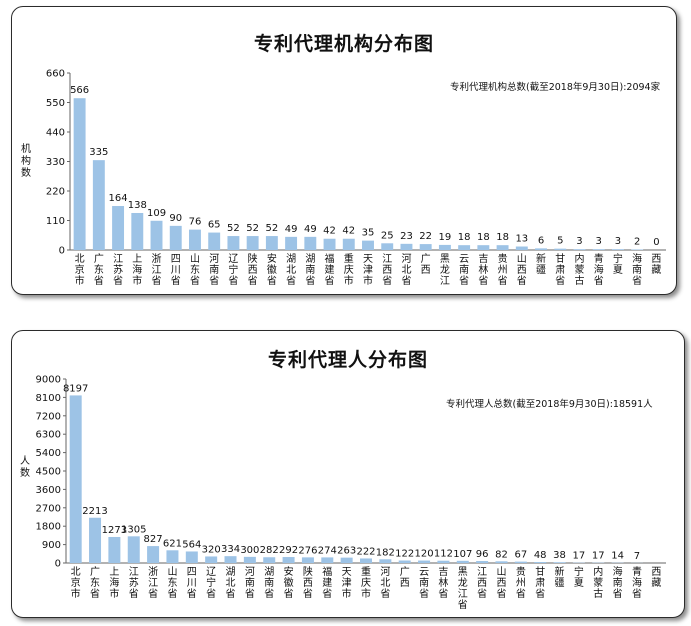 The height and width of the screenshot is (626, 691). What do you see at coordinates (385, 552) in the screenshot?
I see `data-label: 182` at bounding box center [385, 552].